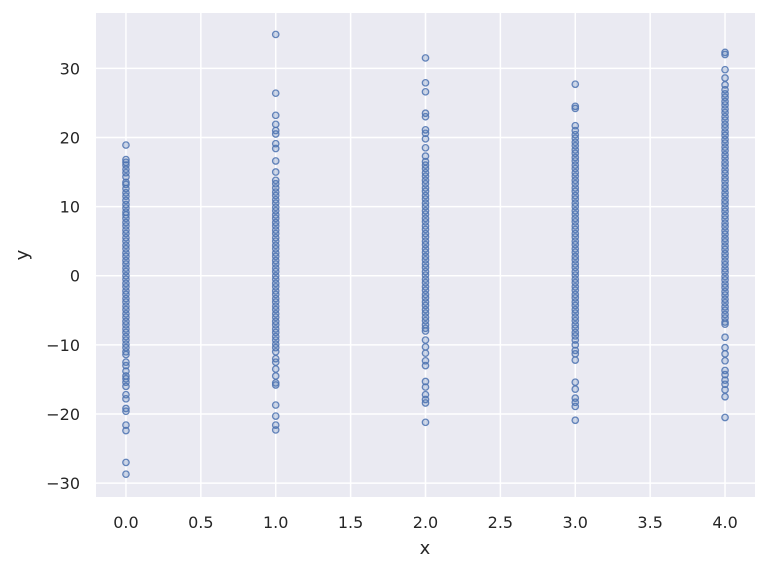 The height and width of the screenshot is (571, 768). Describe the element at coordinates (125, 522) in the screenshot. I see `x-tick-label: 0.0` at that location.